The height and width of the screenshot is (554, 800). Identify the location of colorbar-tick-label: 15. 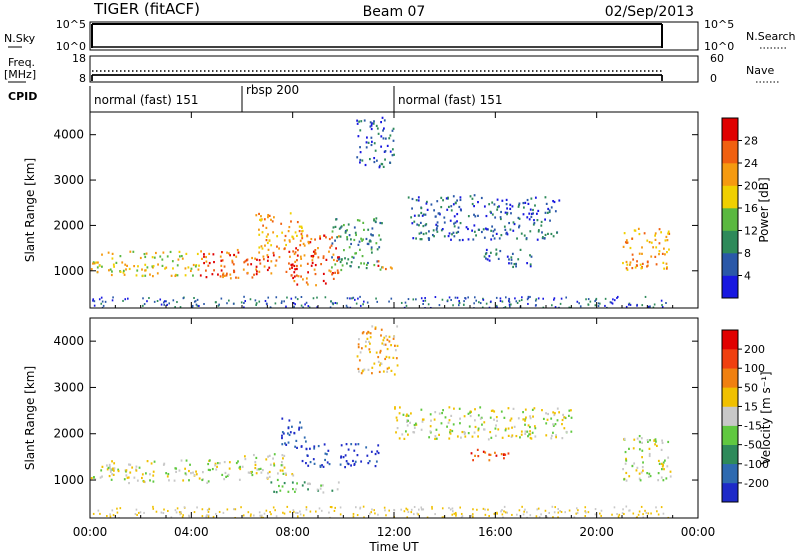
(751, 406).